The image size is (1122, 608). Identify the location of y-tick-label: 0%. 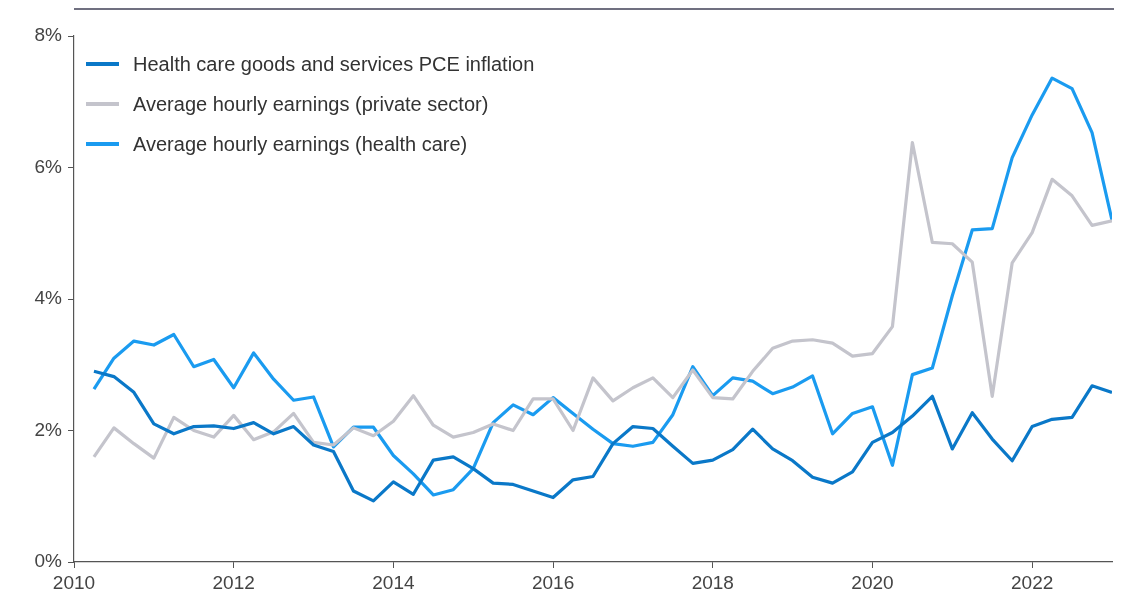
(48, 561).